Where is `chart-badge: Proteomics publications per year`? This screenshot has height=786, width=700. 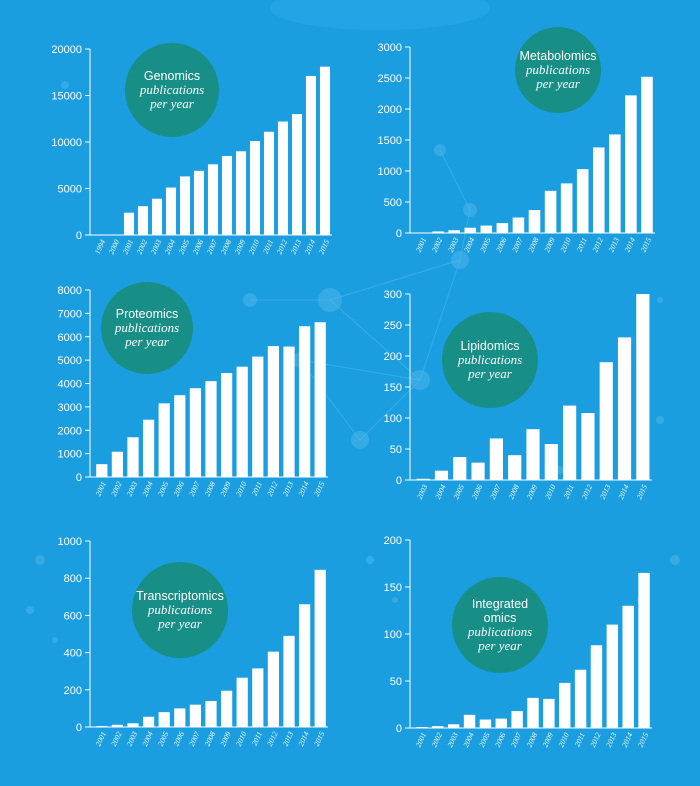 chart-badge: Proteomics publications per year is located at coordinates (147, 328).